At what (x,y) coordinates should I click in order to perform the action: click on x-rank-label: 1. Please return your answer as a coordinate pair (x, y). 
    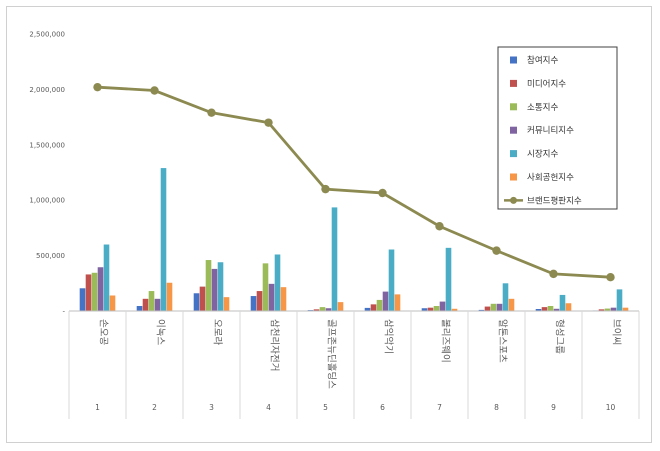
    Looking at the image, I should click on (97, 407).